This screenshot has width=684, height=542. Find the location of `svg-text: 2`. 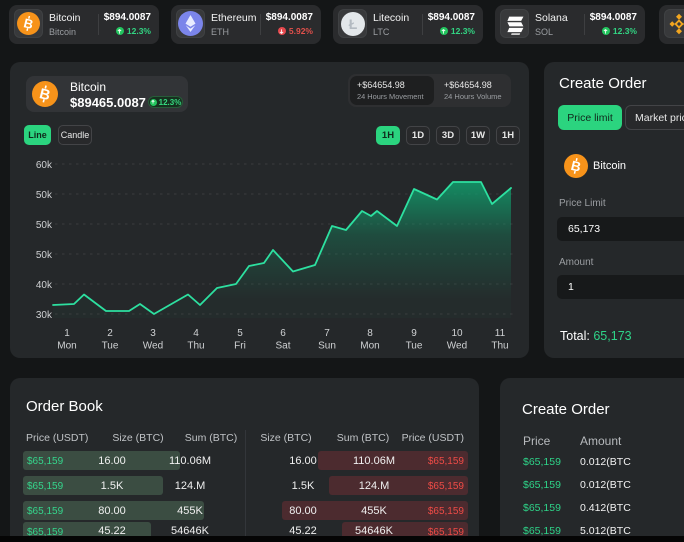

svg-text: 2 is located at coordinates (110, 333).